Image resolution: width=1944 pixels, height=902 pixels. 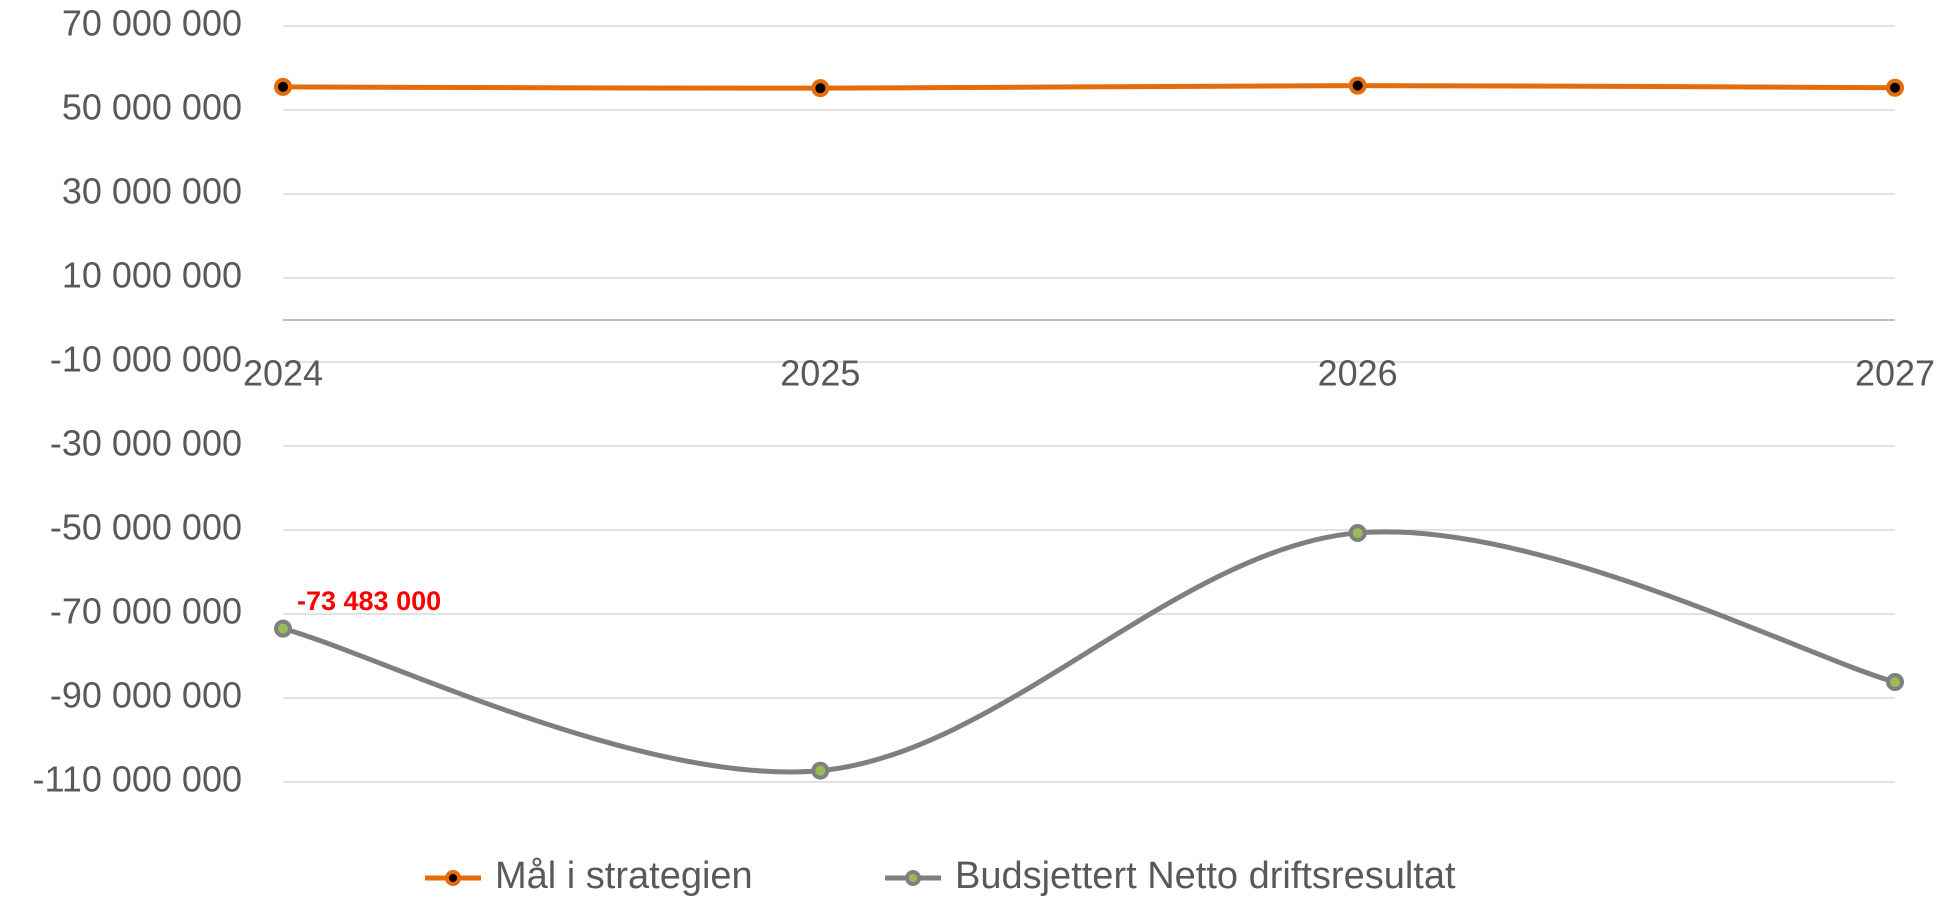 I want to click on x-tick-label: 2024, so click(x=283, y=373).